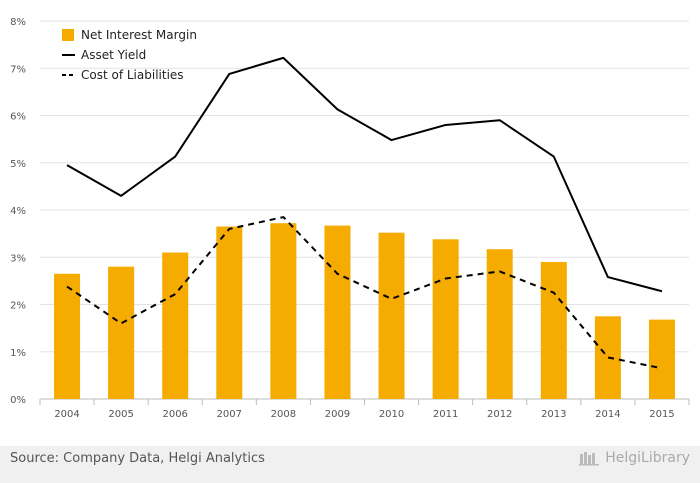 Image resolution: width=700 pixels, height=483 pixels. What do you see at coordinates (18, 353) in the screenshot?
I see `y-tick-label: 1%` at bounding box center [18, 353].